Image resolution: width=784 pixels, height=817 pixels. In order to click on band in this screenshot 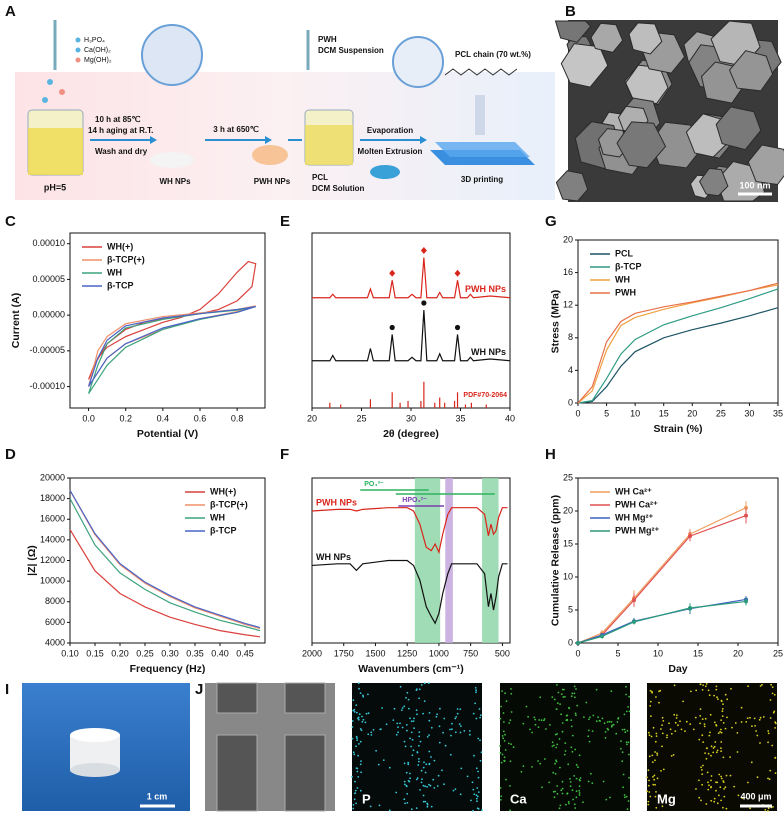, I will do `click(449, 560)`.